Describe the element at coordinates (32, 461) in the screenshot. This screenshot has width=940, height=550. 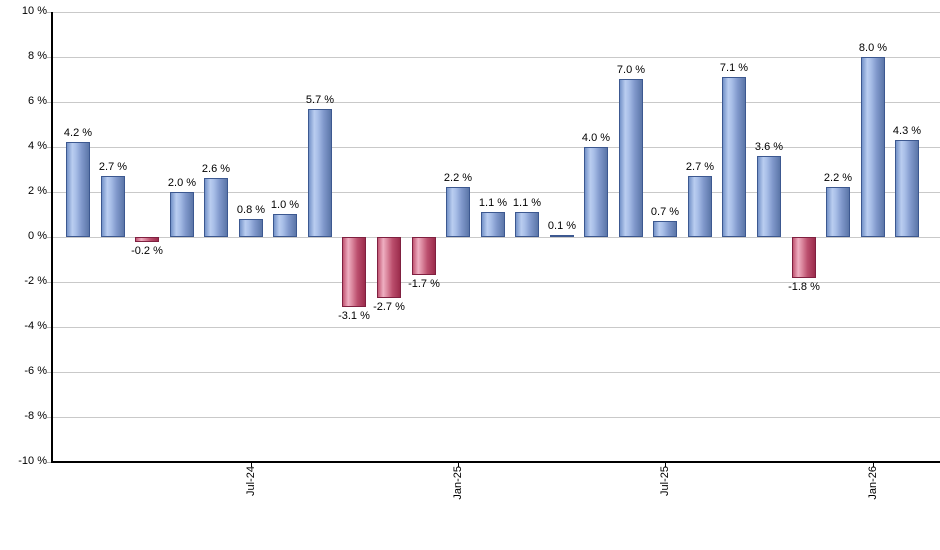
I see `y-tick-label: -10 %` at that location.